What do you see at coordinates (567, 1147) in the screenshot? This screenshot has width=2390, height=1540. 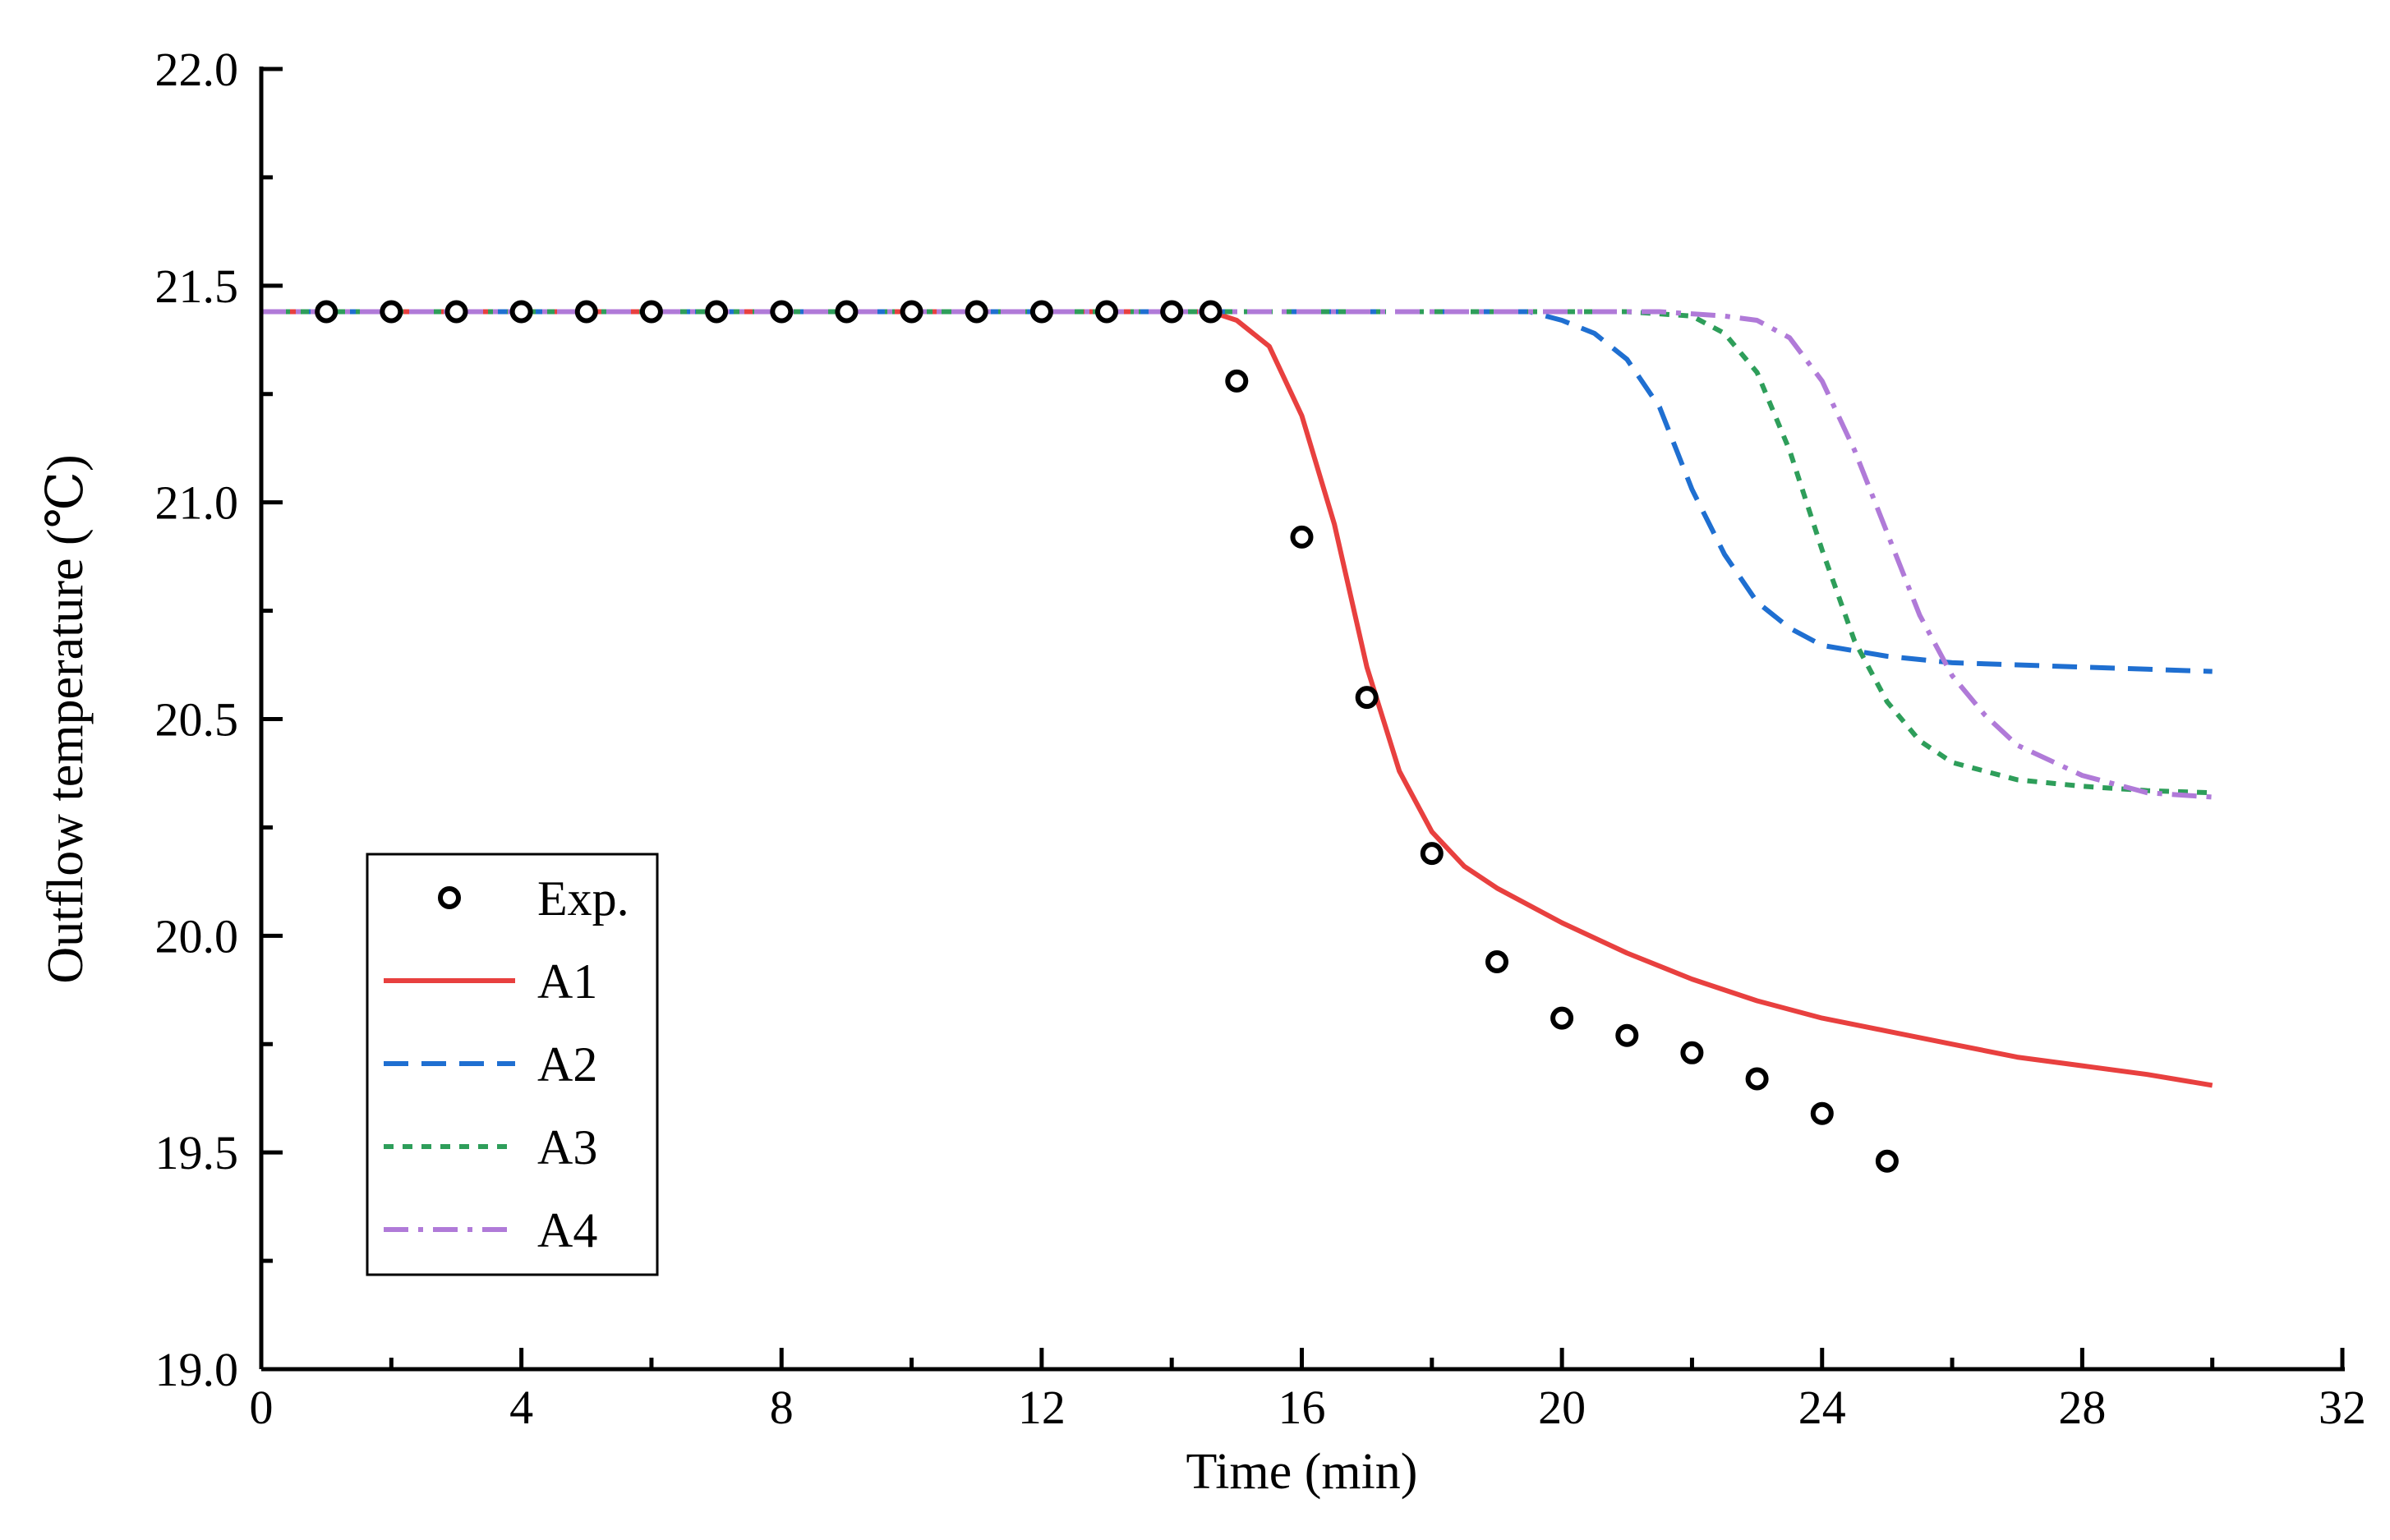 I see `legend-label-a3: A3` at bounding box center [567, 1147].